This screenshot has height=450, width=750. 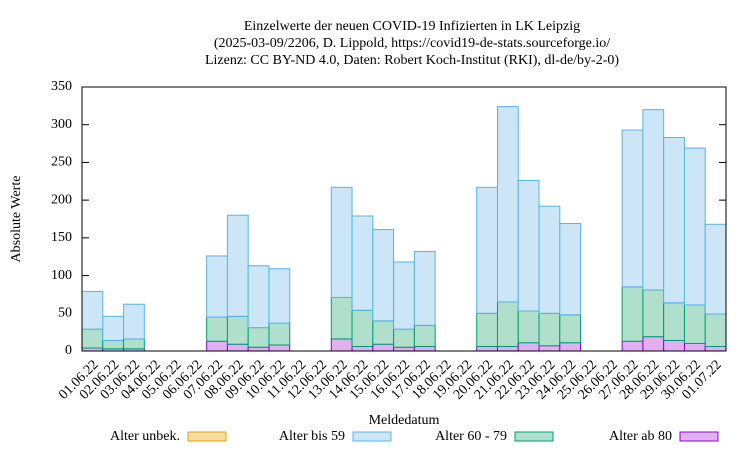 I want to click on legend-label: Alter ab 80, so click(x=640, y=436).